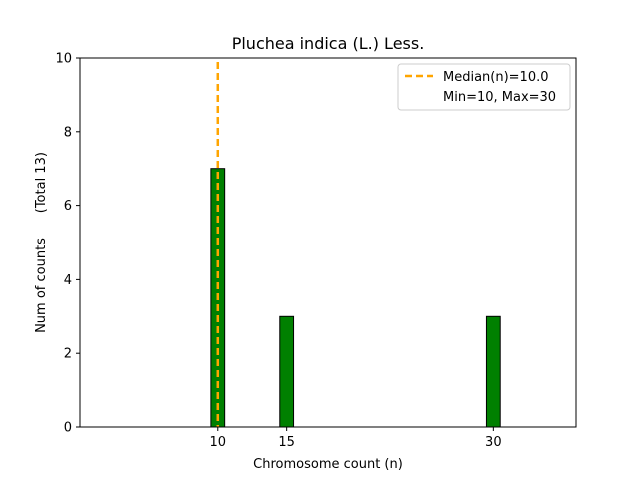  I want to click on x-tick-label: 15, so click(286, 442).